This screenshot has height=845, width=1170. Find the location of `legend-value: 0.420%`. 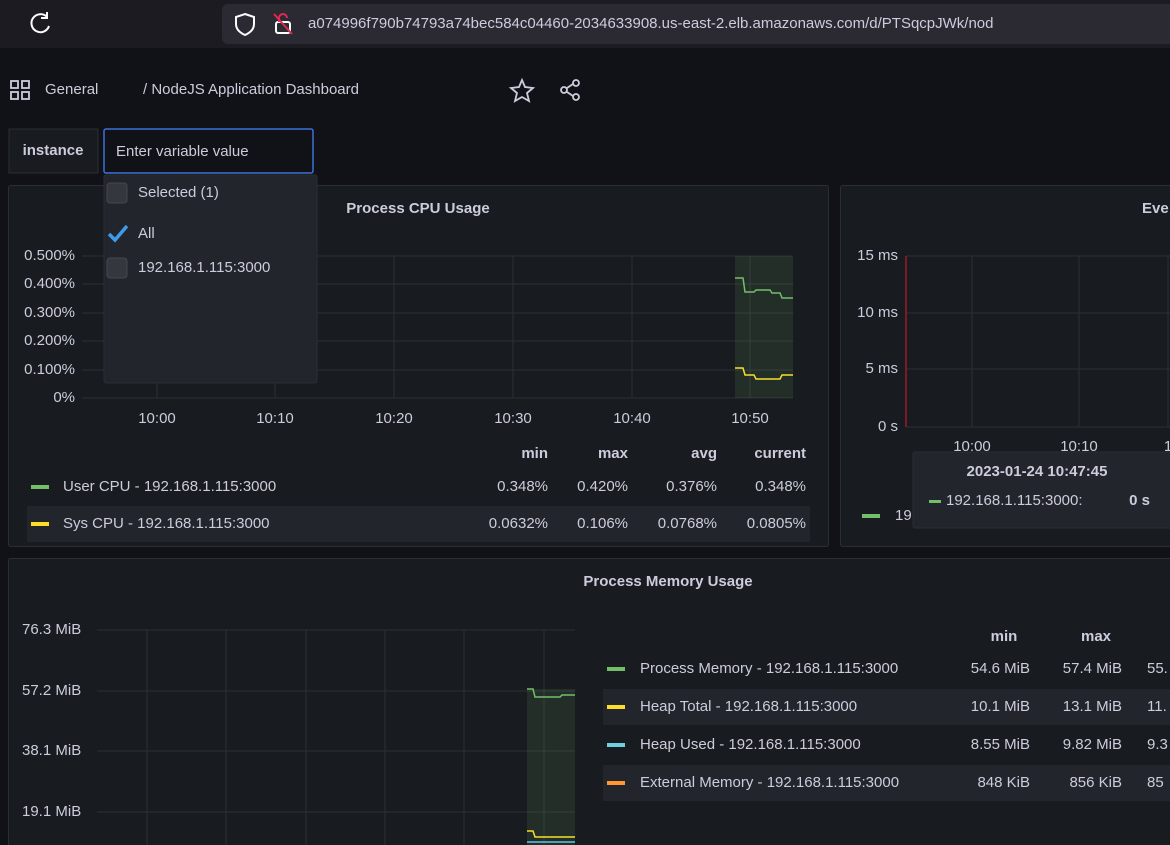

legend-value: 0.420% is located at coordinates (602, 486).